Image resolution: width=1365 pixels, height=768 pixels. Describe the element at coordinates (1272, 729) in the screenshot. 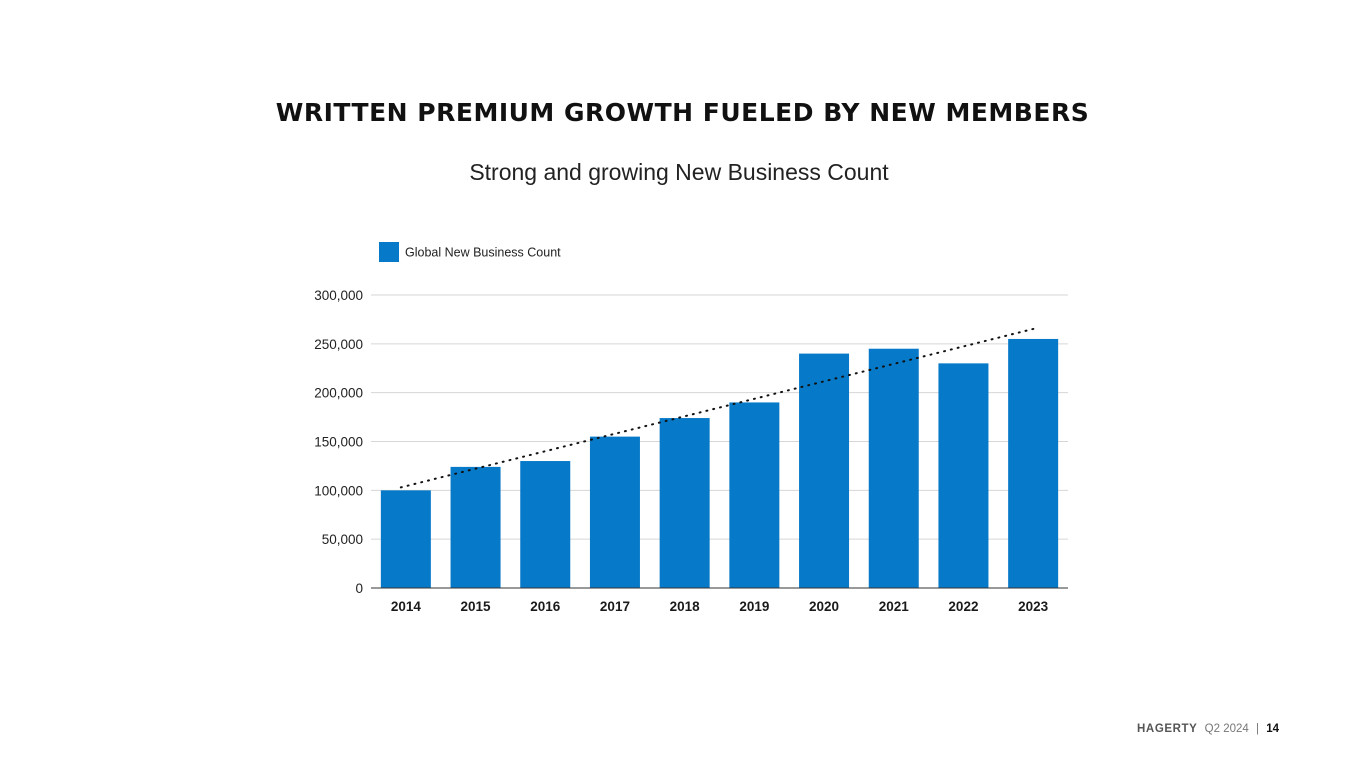

I see `footer-page-number: 14` at that location.